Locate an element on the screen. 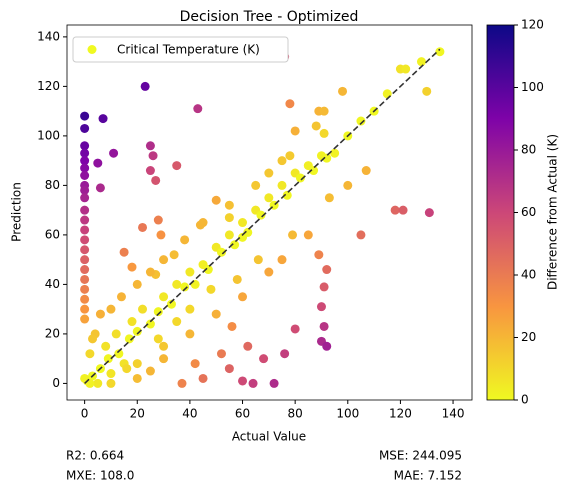 Image resolution: width=571 pixels, height=492 pixels. legend-label: Critical Temperature (K) is located at coordinates (188, 50).